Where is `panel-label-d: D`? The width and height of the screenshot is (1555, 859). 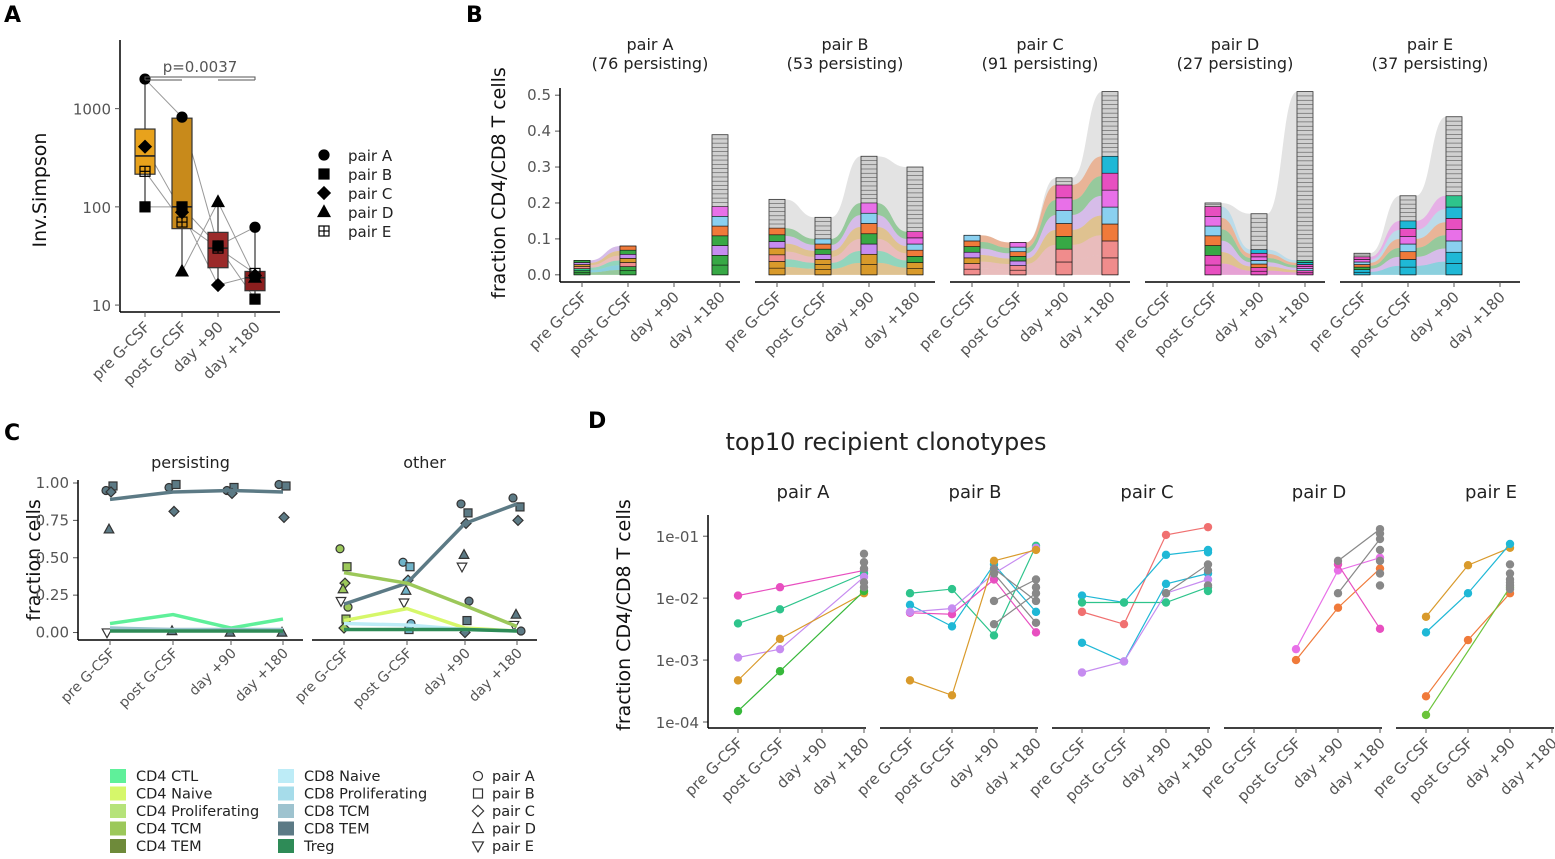 panel-label-d: D is located at coordinates (597, 421).